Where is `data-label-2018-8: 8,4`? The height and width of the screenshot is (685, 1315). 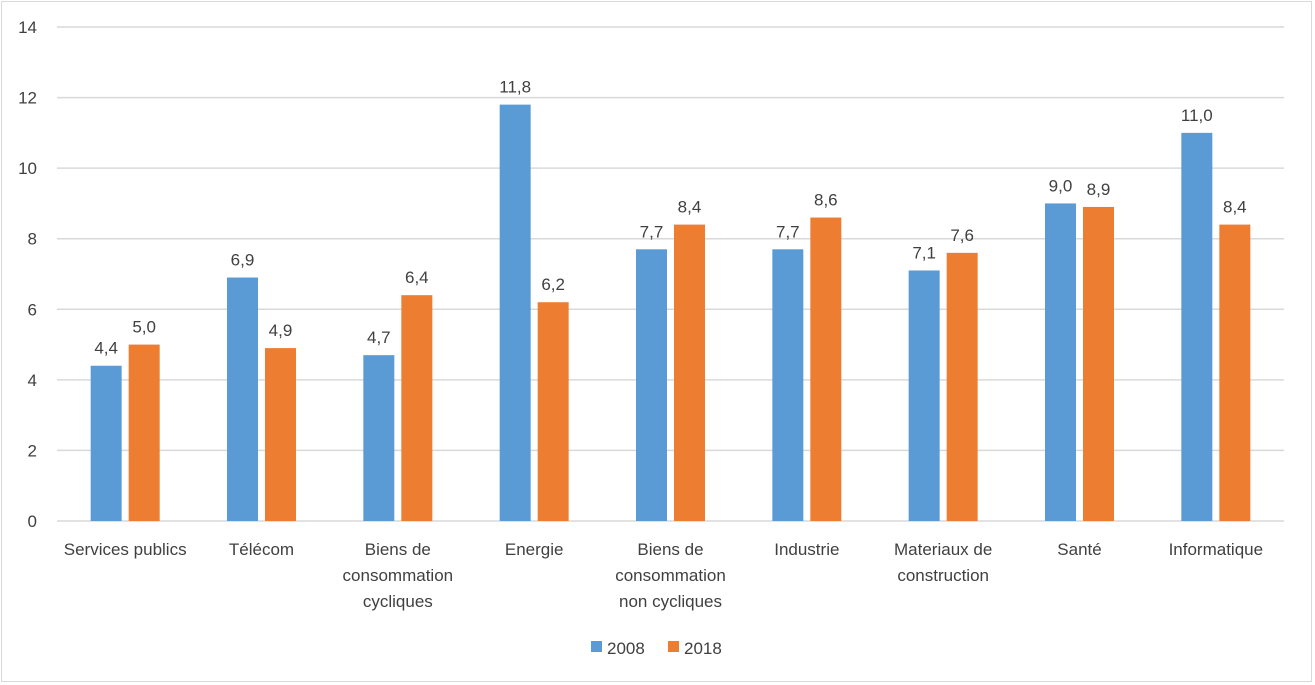
data-label-2018-8: 8,4 is located at coordinates (1235, 207).